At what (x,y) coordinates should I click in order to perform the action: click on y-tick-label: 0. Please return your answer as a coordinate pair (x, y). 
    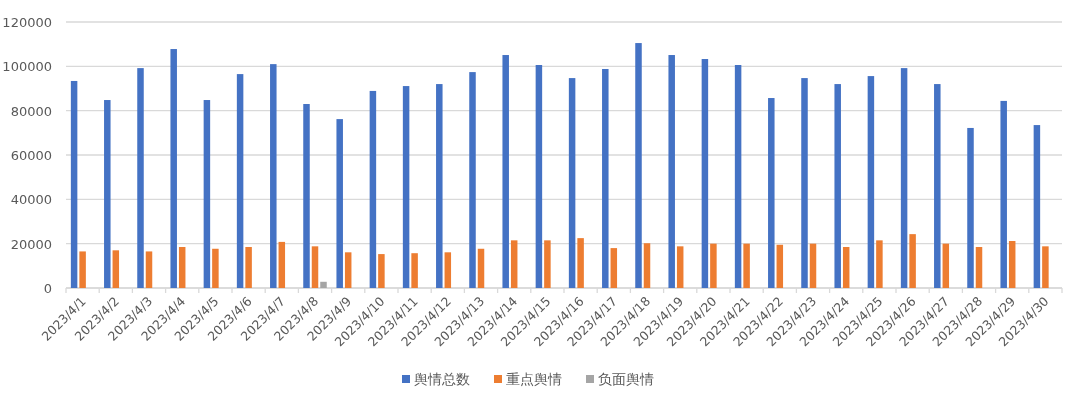
    Looking at the image, I should click on (47, 288).